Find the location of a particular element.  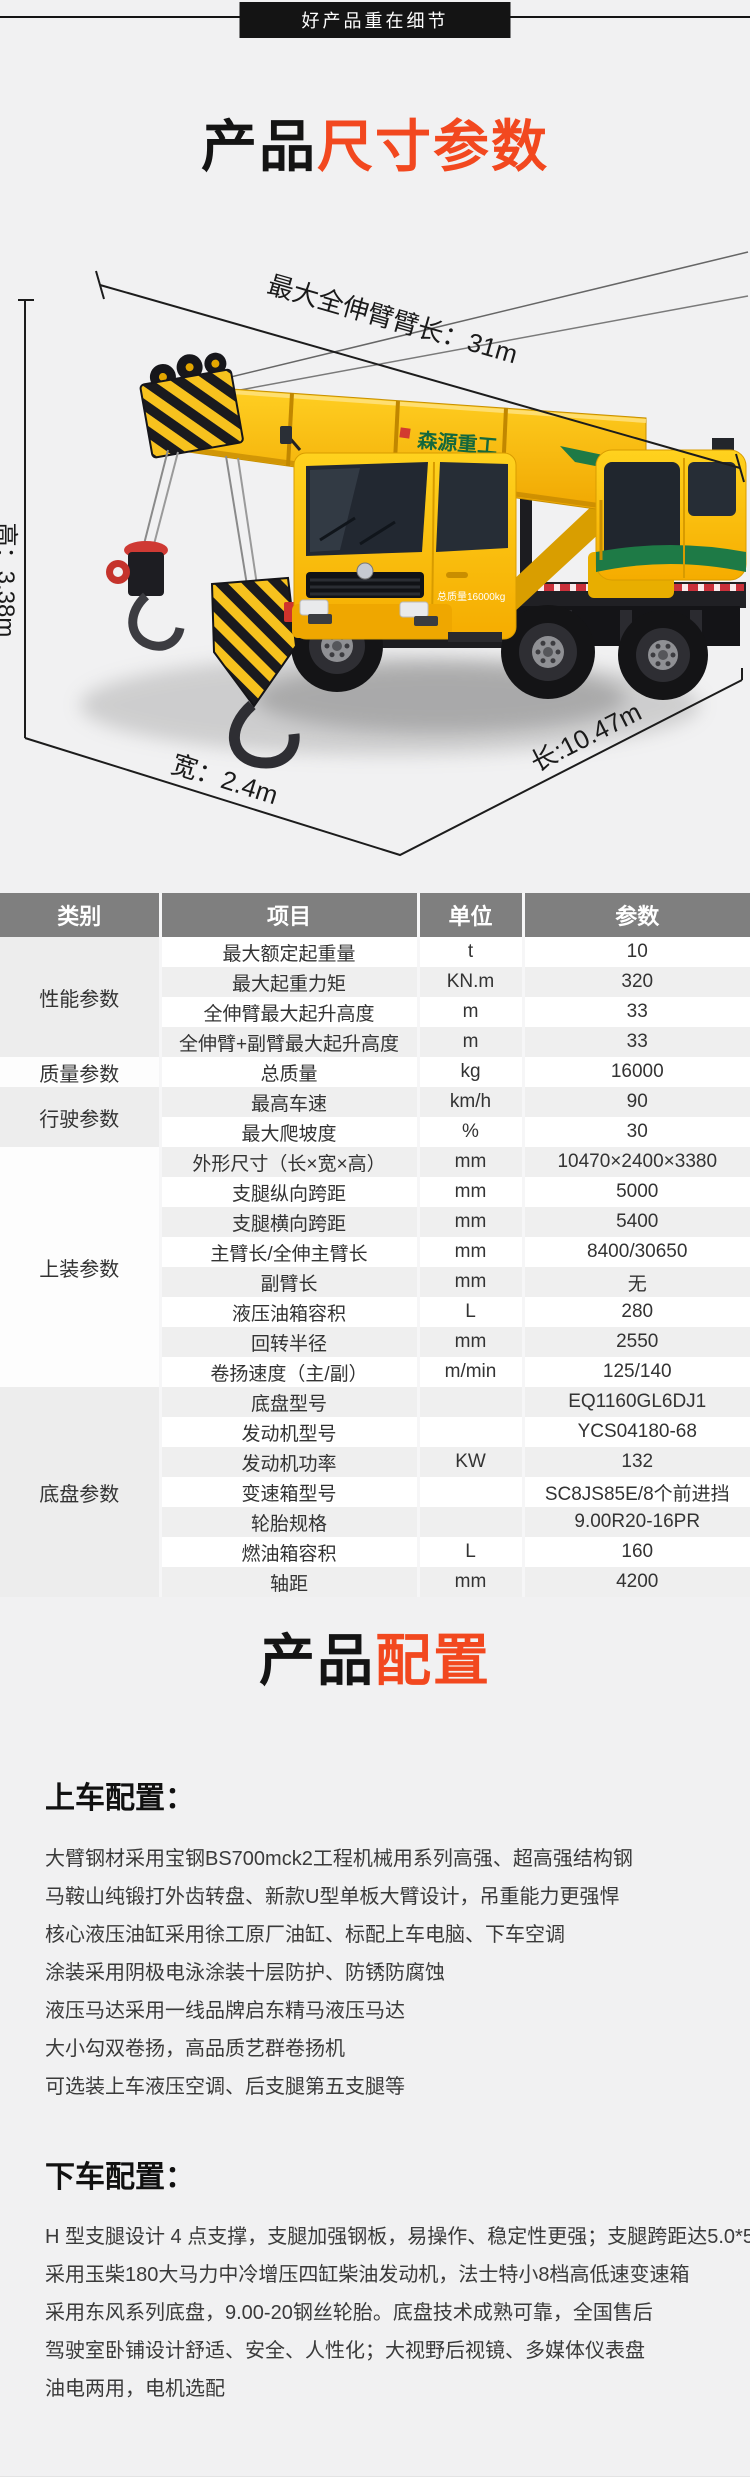

spec-table-row: 行驶参数 最高车速 km/h 90 is located at coordinates (375, 1117).